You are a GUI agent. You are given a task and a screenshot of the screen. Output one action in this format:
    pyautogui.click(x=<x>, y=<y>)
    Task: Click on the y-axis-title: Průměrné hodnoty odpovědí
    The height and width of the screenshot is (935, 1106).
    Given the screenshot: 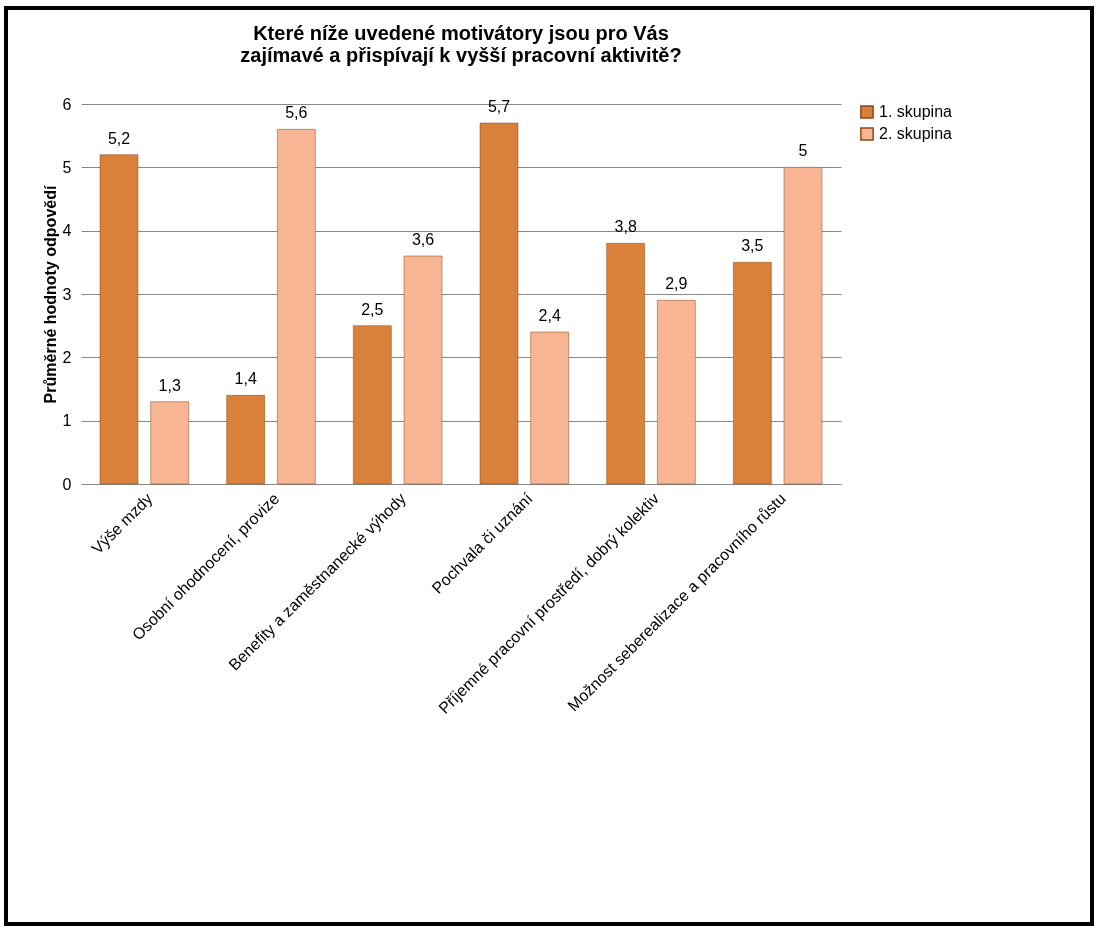 What is the action you would take?
    pyautogui.click(x=50, y=294)
    